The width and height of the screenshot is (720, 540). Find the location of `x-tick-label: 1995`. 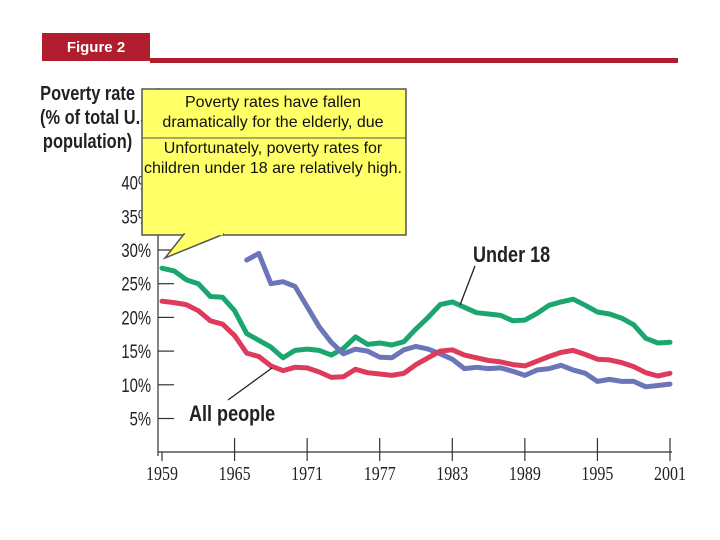

x-tick-label: 1995 is located at coordinates (597, 473).